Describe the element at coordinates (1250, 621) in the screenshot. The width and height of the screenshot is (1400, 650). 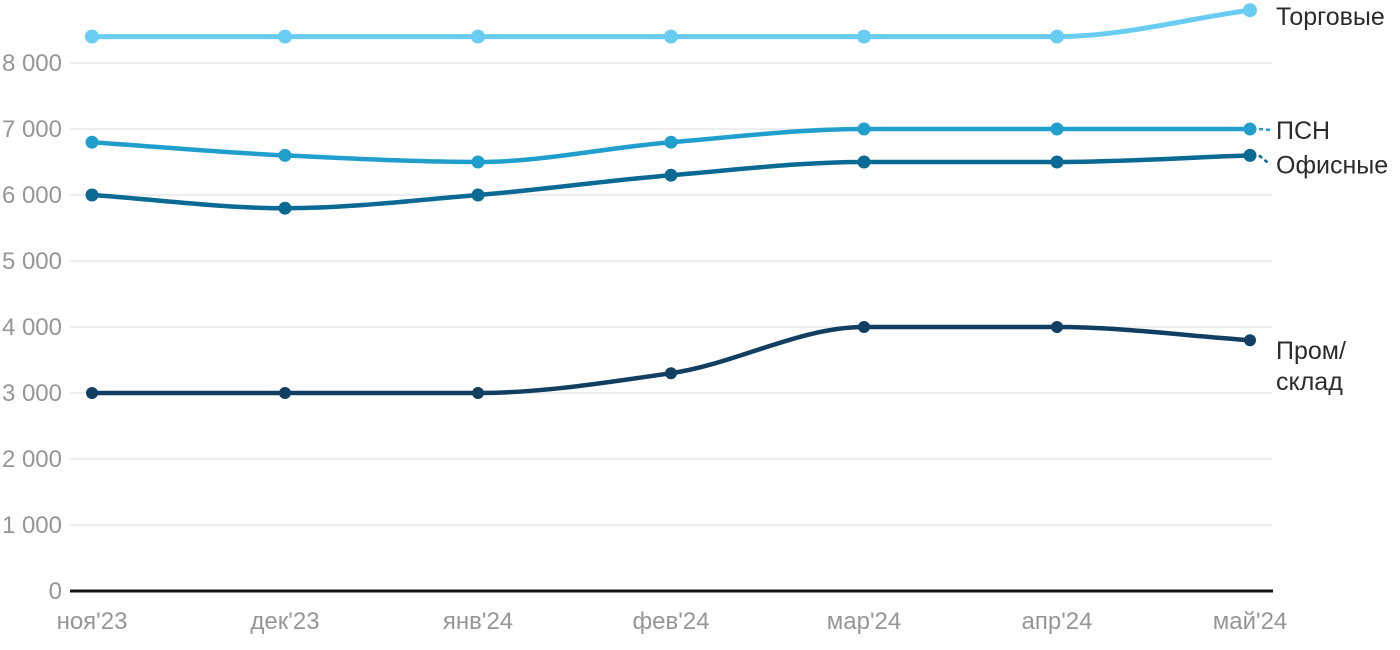
I see `x-tick-label: май'24` at that location.